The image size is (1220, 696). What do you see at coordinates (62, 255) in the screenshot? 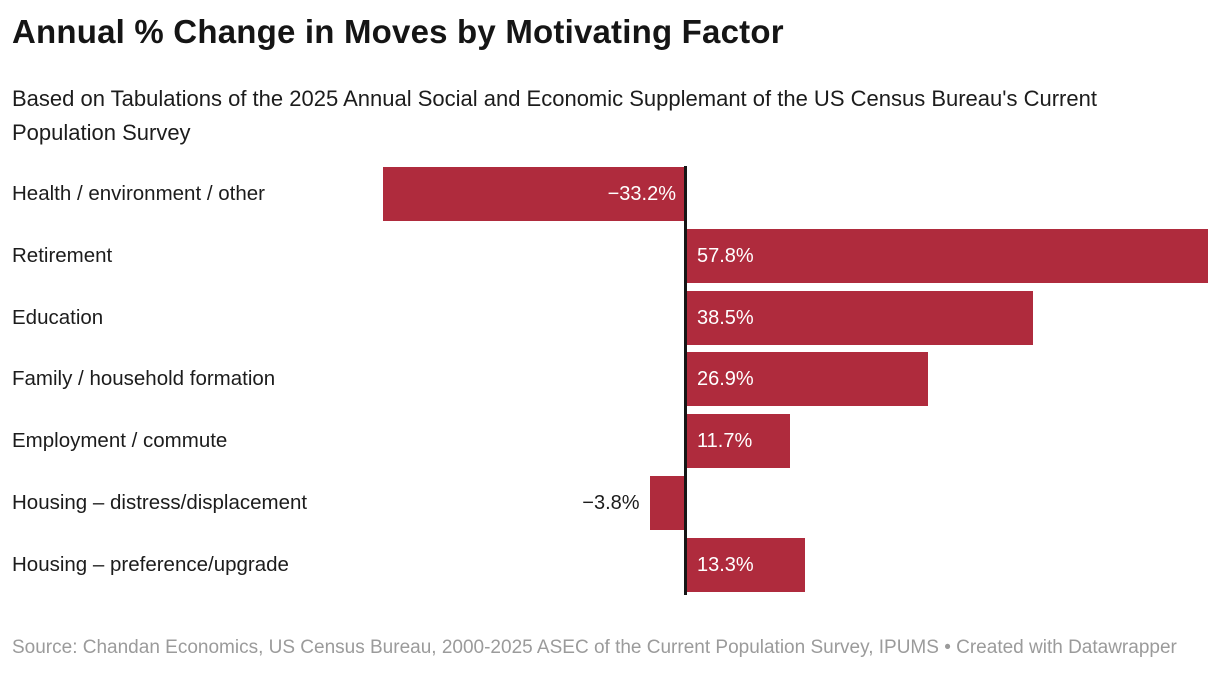
I see `category-label: Retirement` at bounding box center [62, 255].